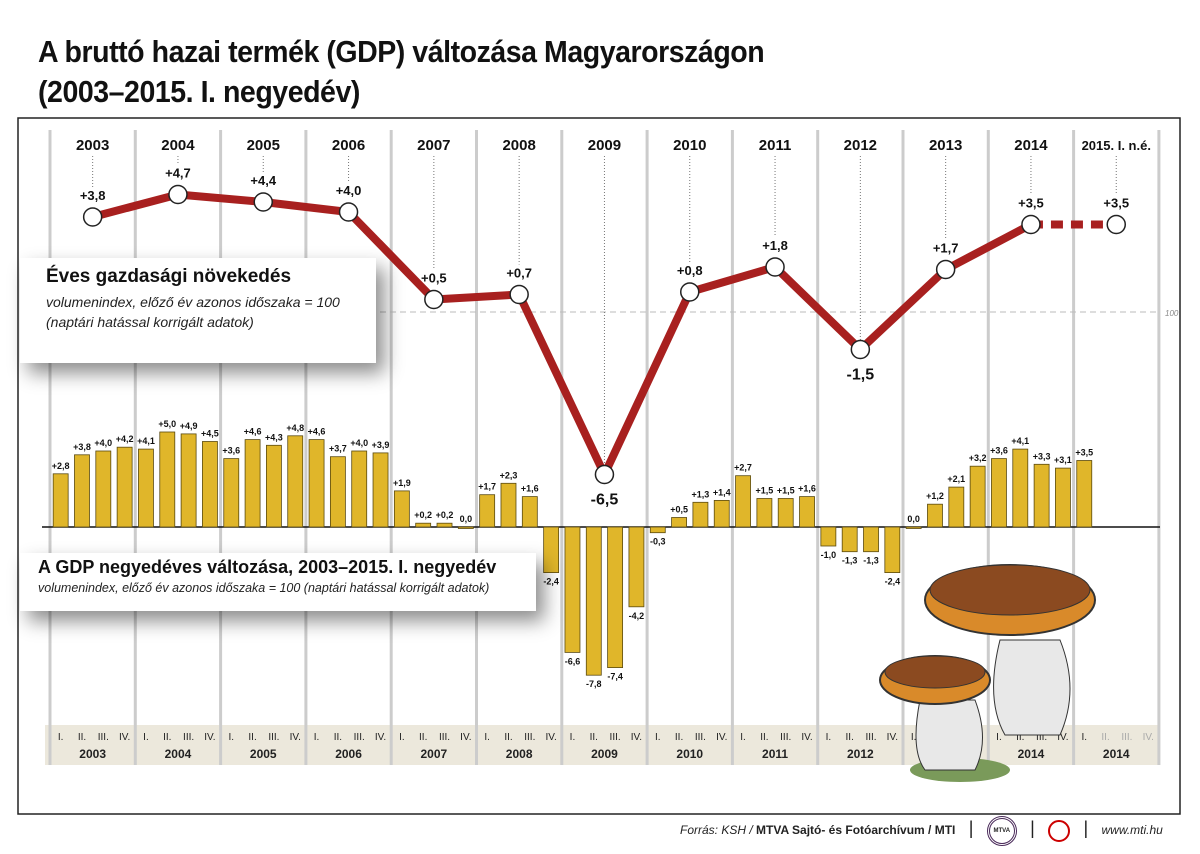 Image resolution: width=1200 pixels, height=854 pixels. Describe the element at coordinates (509, 475) in the screenshot. I see `bar-label: +2,3` at that location.